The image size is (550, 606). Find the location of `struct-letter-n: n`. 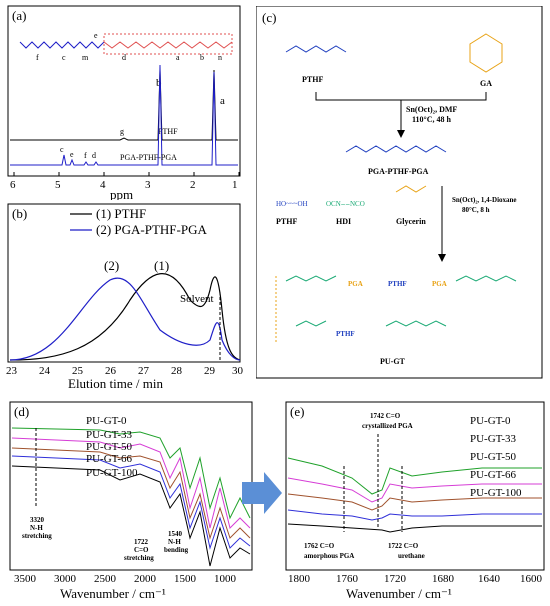

struct-letter-n: n is located at coordinates (220, 57).